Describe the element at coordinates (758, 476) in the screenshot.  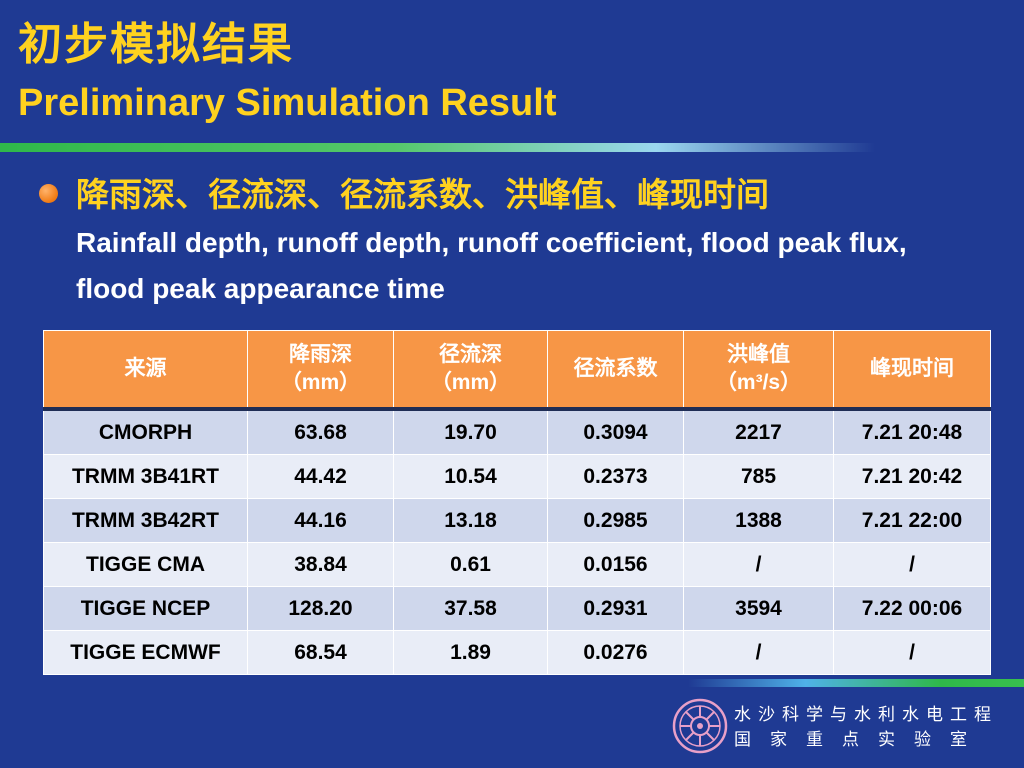
I see `cell-peak: 785` at that location.